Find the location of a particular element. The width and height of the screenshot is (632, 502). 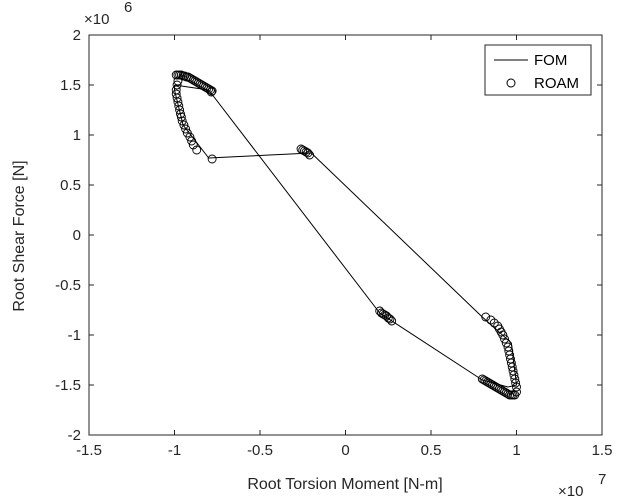

x-axis-multiplier: ×10 7 is located at coordinates (582, 485).